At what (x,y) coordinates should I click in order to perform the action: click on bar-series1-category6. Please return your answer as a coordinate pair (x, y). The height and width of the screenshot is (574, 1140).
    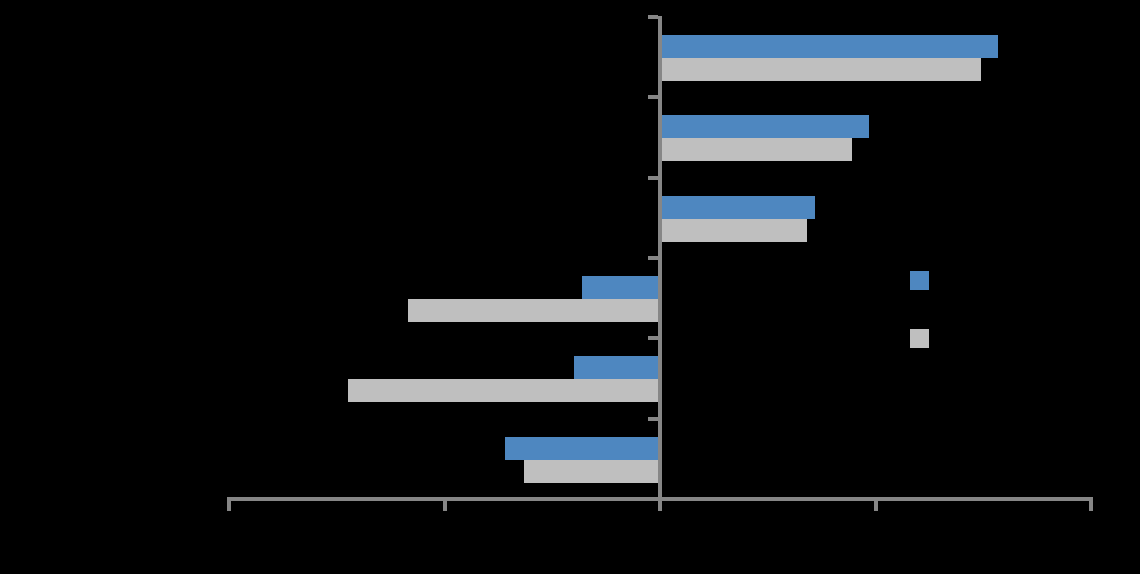
    Looking at the image, I should click on (582, 448).